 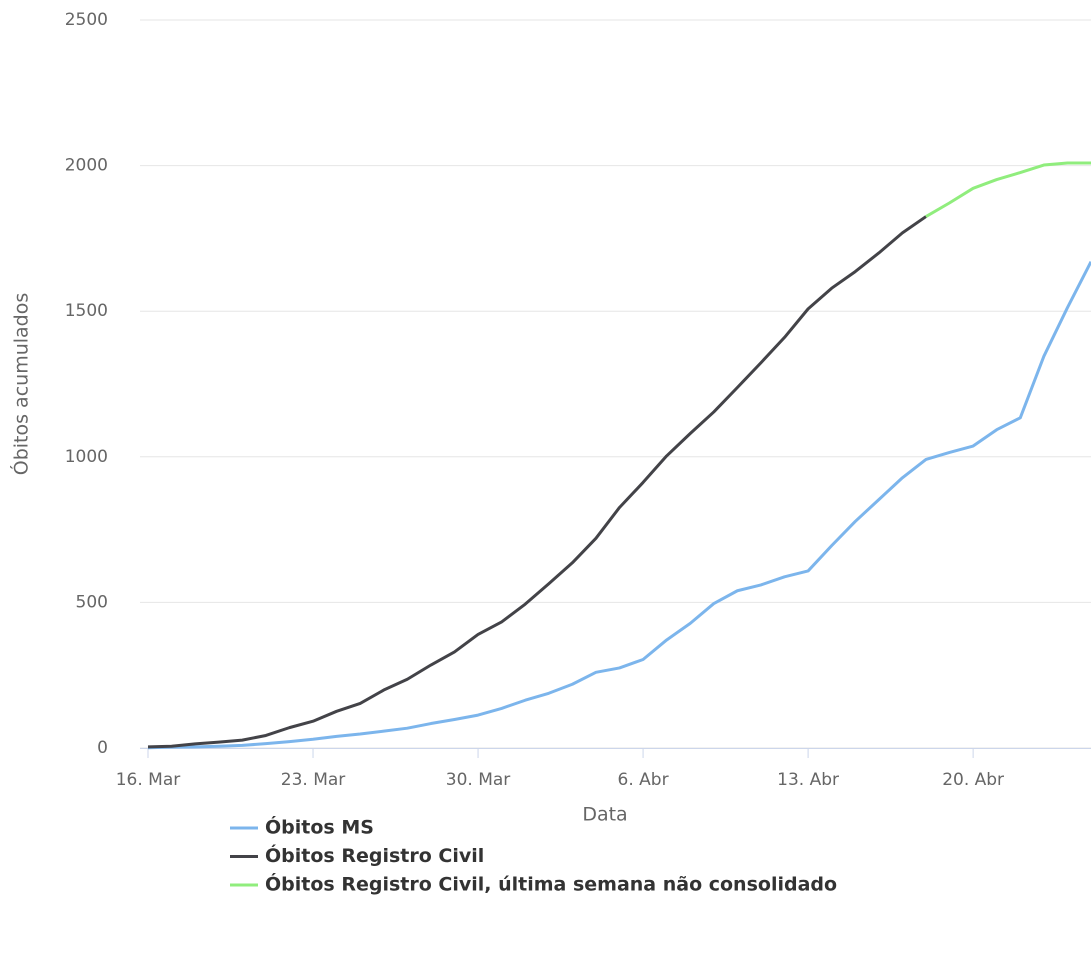 What do you see at coordinates (86, 457) in the screenshot?
I see `y-tick-label: 1000` at bounding box center [86, 457].